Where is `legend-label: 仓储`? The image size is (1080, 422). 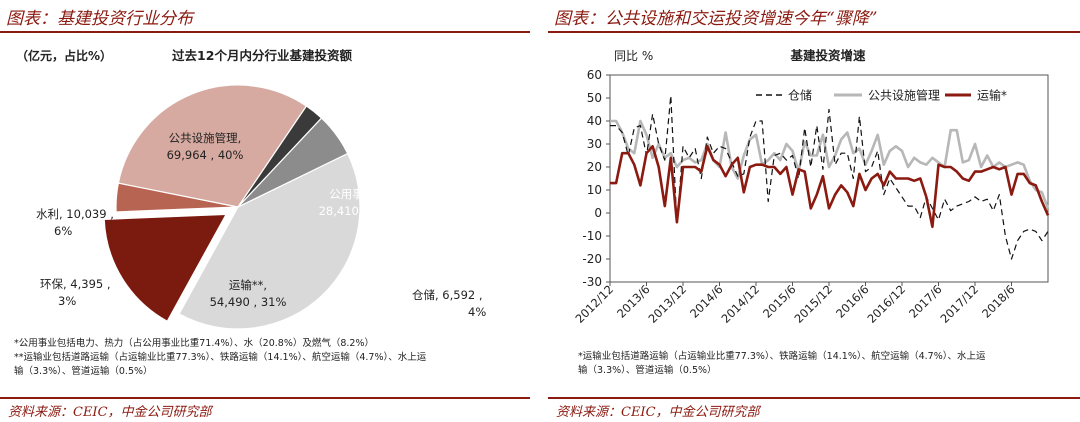 legend-label: 仓储 is located at coordinates (800, 95).